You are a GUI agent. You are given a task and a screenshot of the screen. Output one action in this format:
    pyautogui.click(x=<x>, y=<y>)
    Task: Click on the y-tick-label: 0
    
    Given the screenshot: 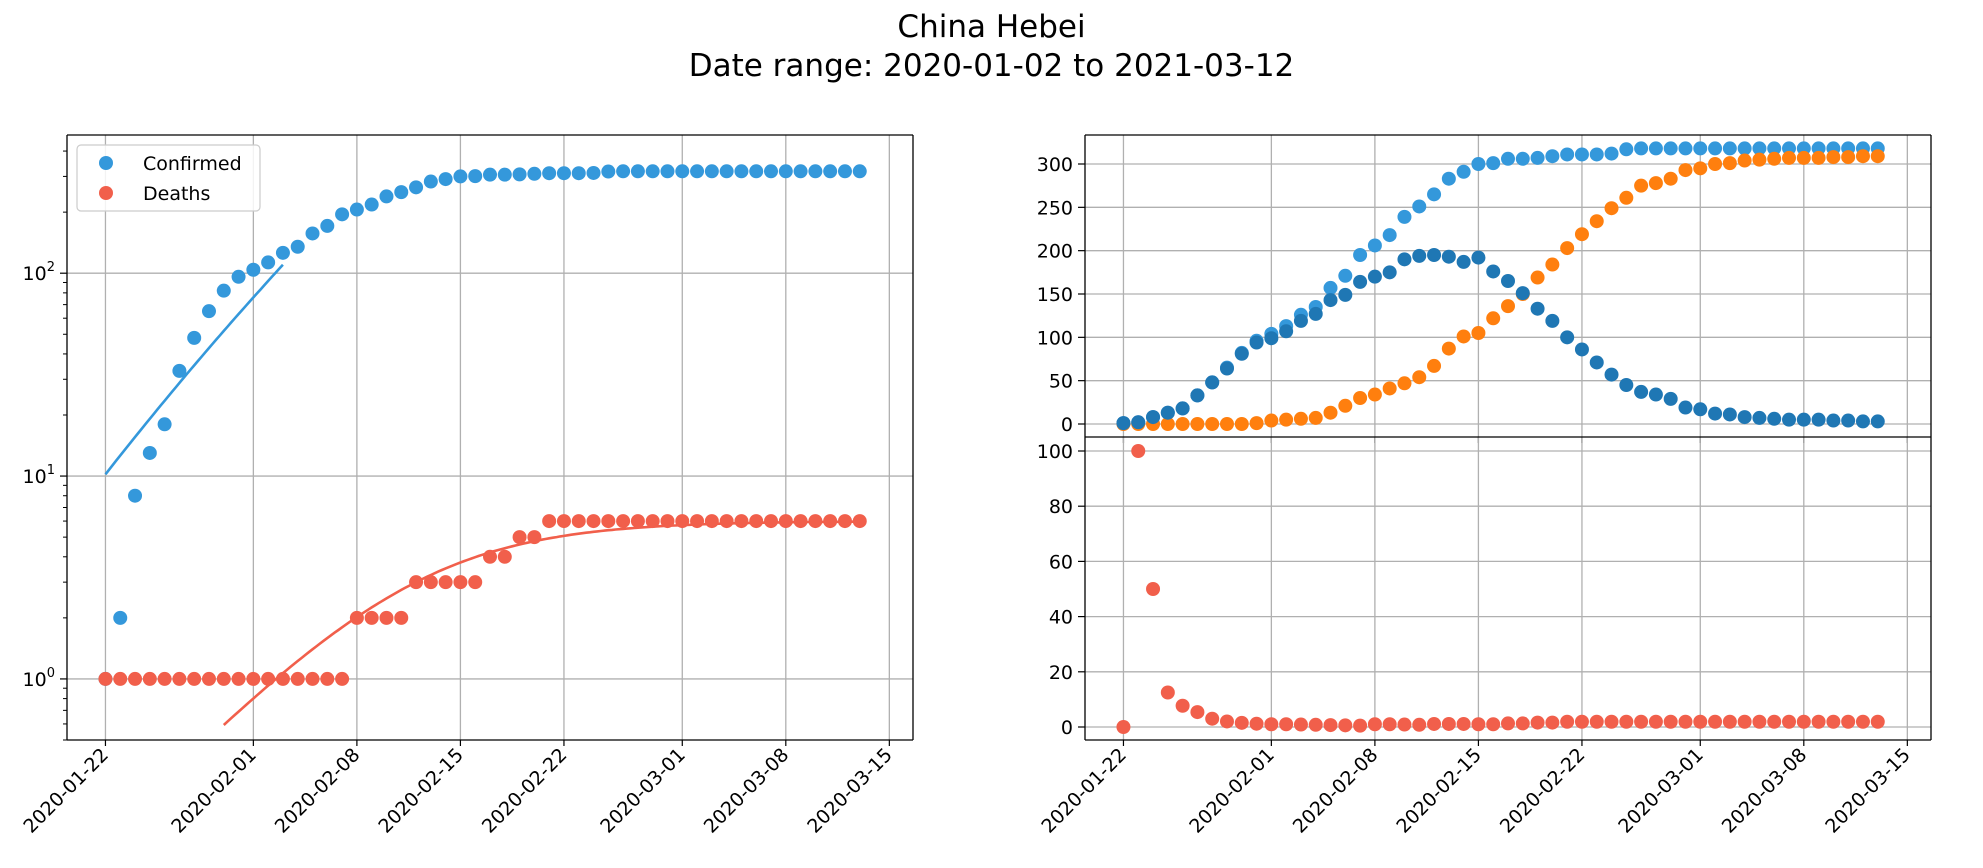 What is the action you would take?
    pyautogui.click(x=1067, y=728)
    